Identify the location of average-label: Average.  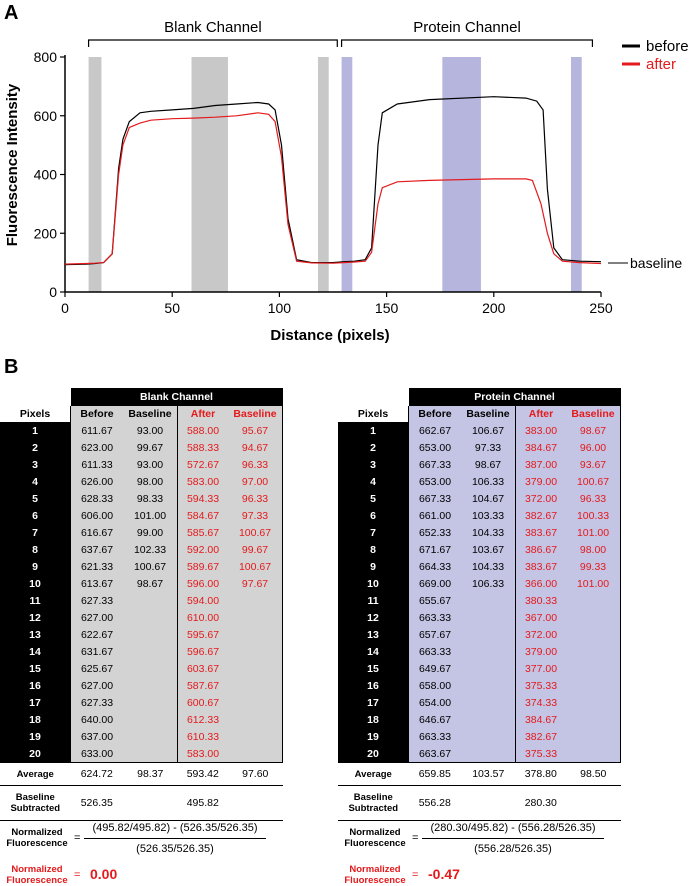
(35, 774).